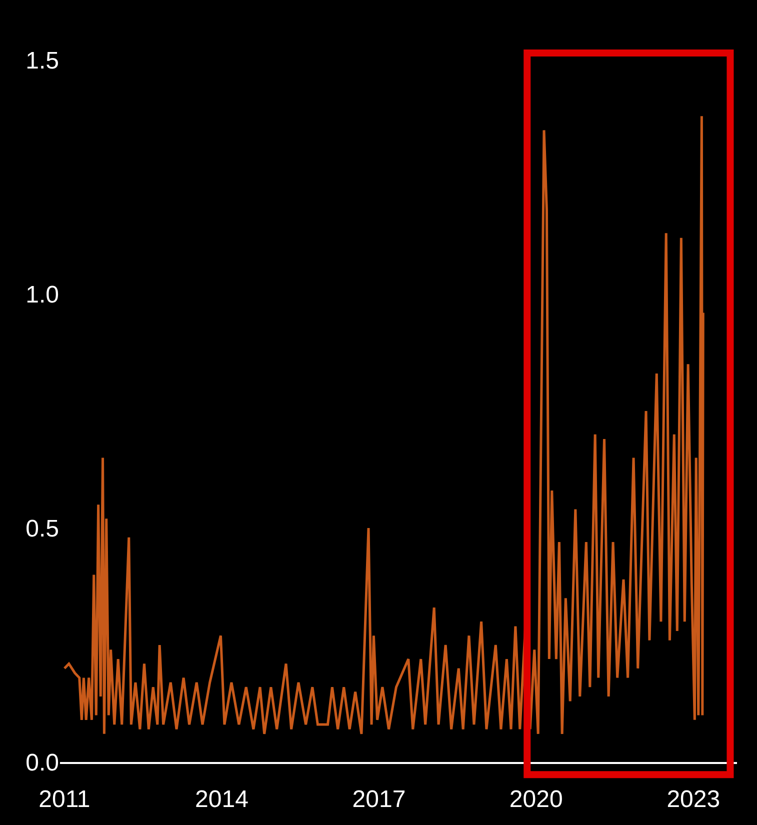 The height and width of the screenshot is (825, 757). Describe the element at coordinates (42, 762) in the screenshot. I see `y-tick-label: 0.0` at that location.